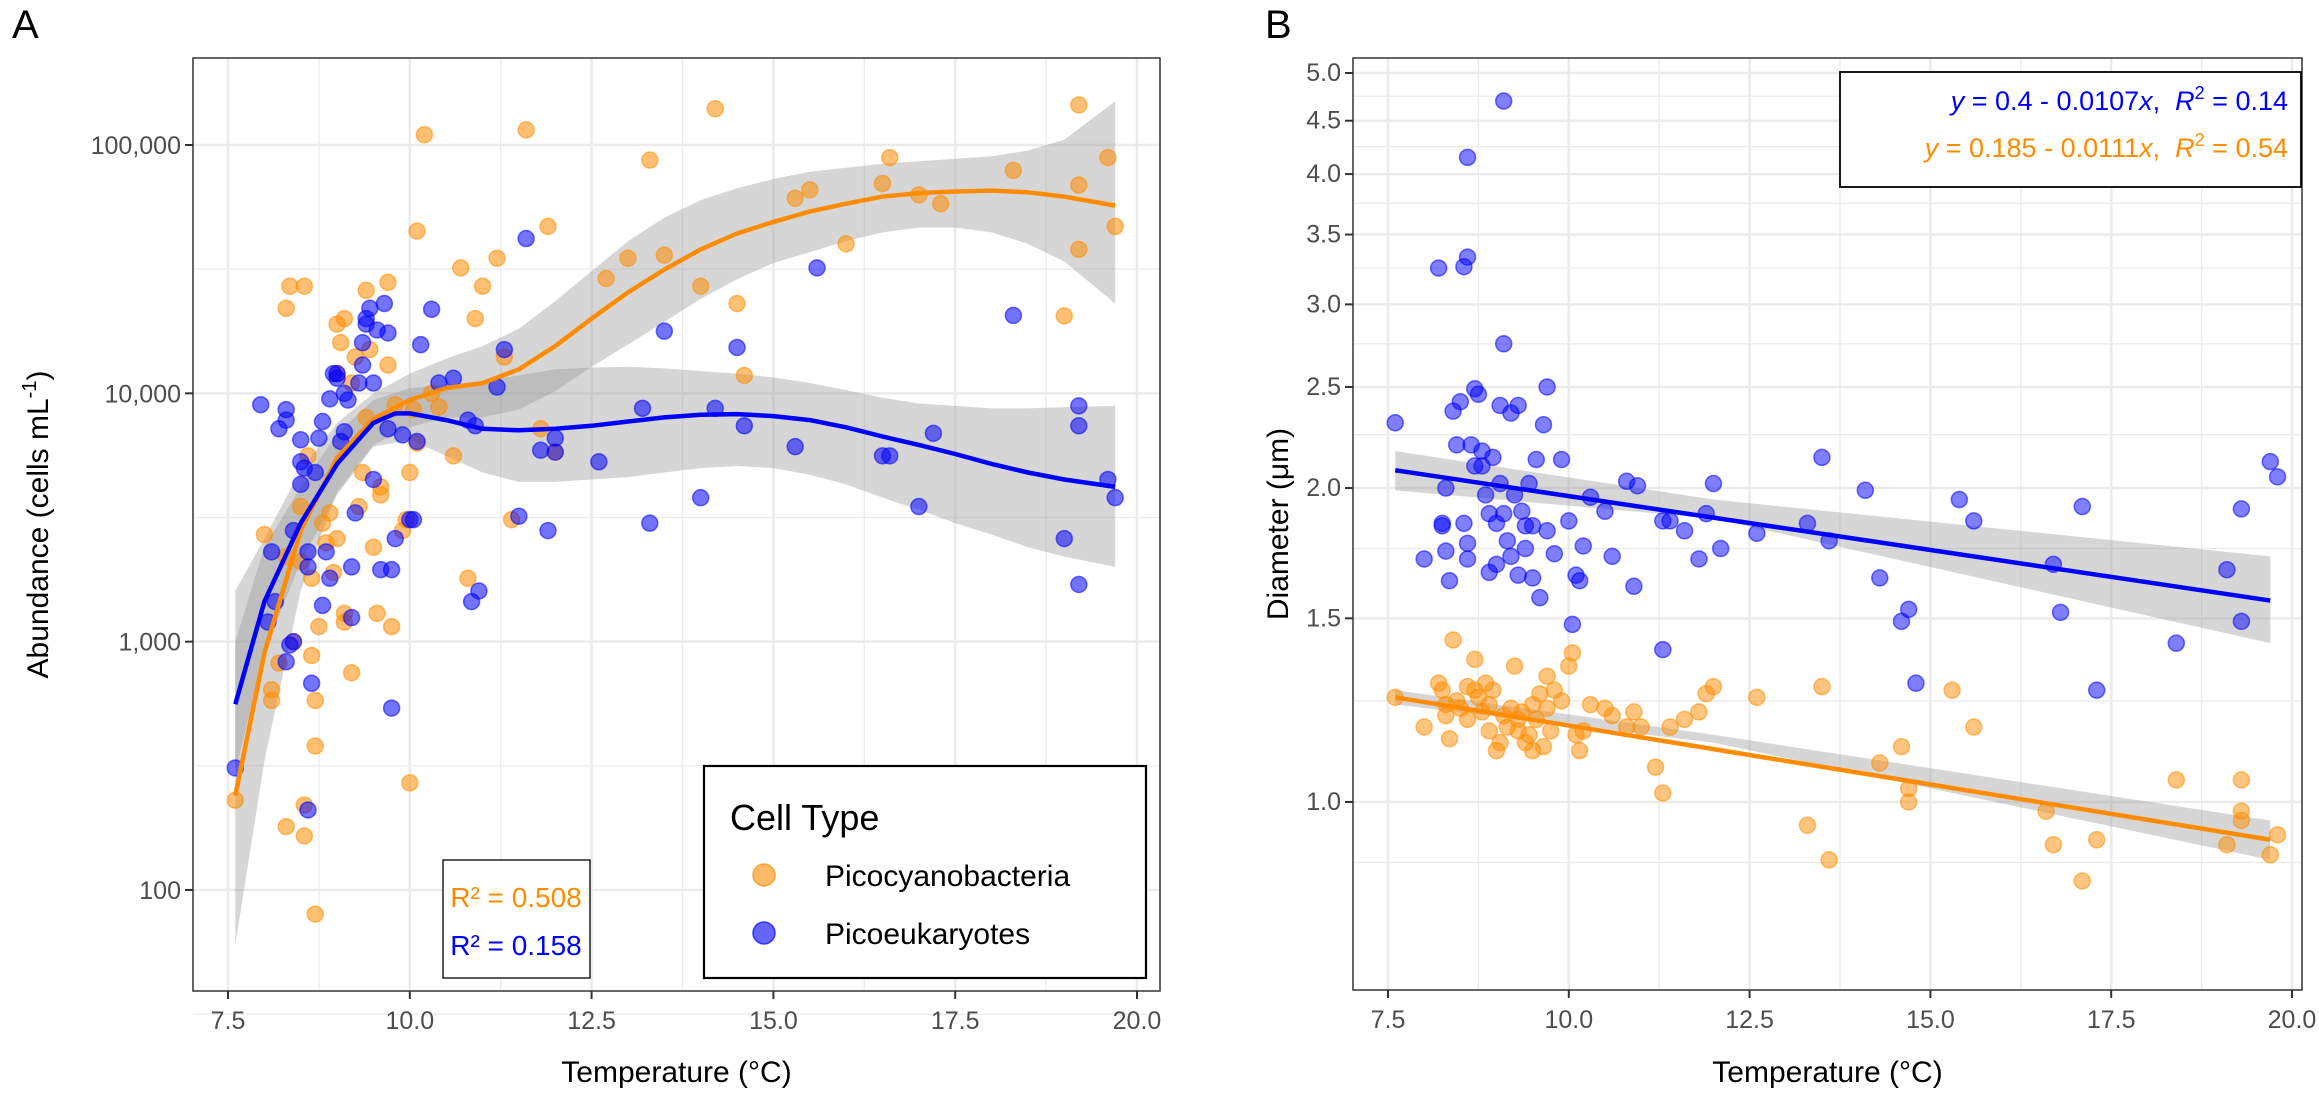 This screenshot has height=1101, width=2319. Describe the element at coordinates (1278, 524) in the screenshot. I see `panel-b-y-axis-title: Diameter (μm)` at that location.